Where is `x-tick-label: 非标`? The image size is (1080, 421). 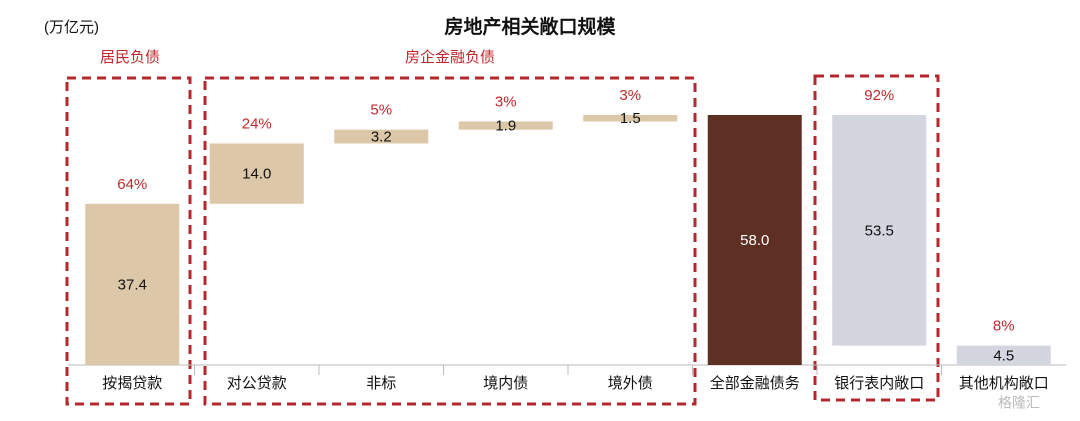 x-tick-label: 非标 is located at coordinates (381, 383).